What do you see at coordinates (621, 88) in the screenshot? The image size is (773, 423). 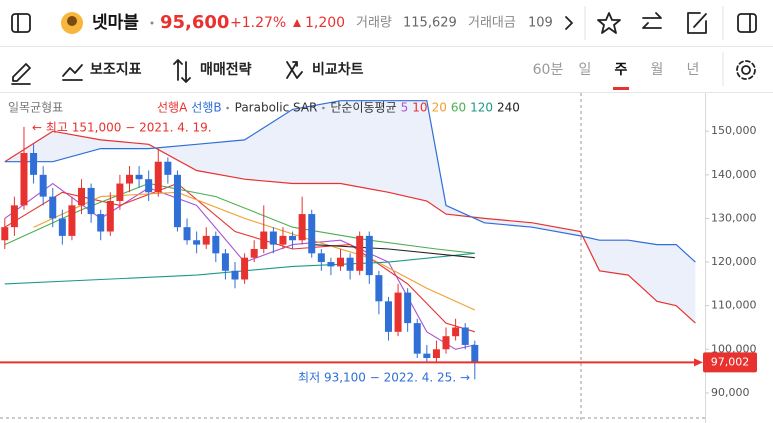 I see `period-underline` at bounding box center [621, 88].